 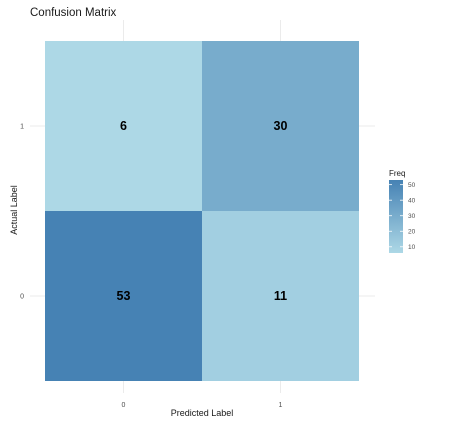 What do you see at coordinates (412, 200) in the screenshot?
I see `legend-tick-label: 40` at bounding box center [412, 200].